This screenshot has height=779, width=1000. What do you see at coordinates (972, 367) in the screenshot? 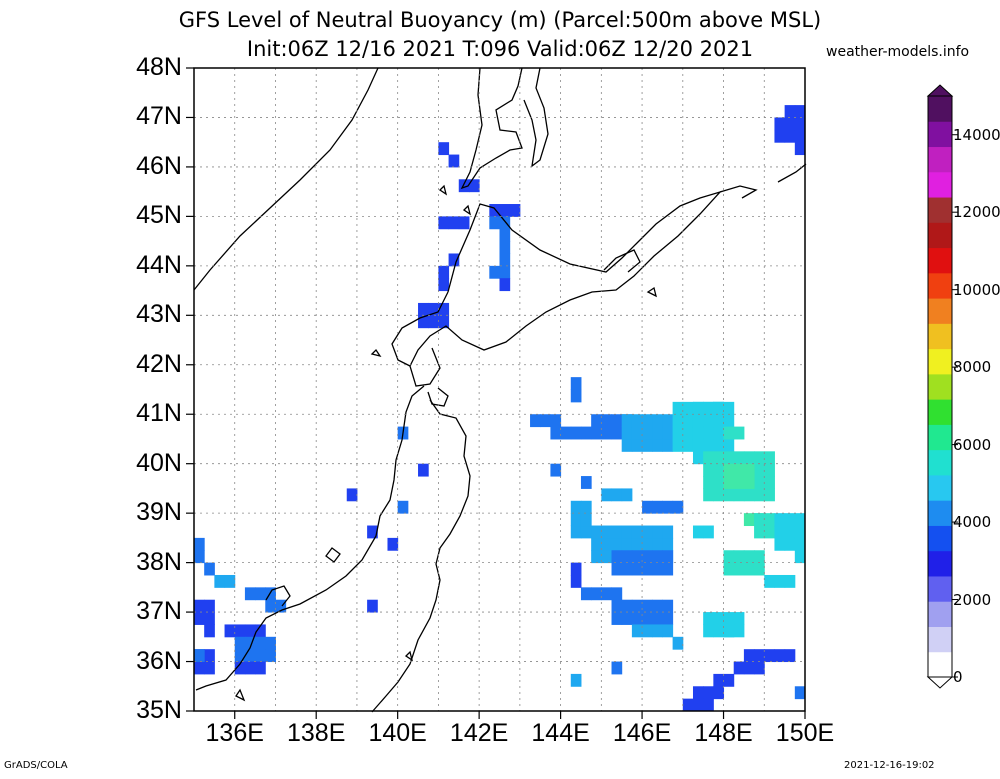
I see `colorbar-label: 8000` at bounding box center [972, 367].